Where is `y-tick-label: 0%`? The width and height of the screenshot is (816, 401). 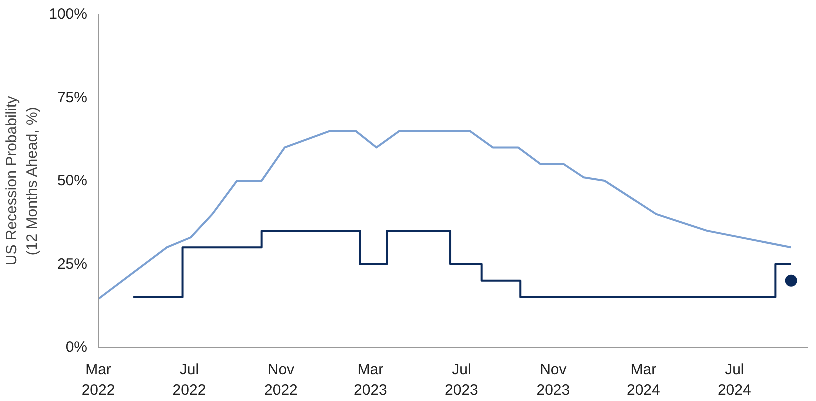 y-tick-label: 0% is located at coordinates (77, 347).